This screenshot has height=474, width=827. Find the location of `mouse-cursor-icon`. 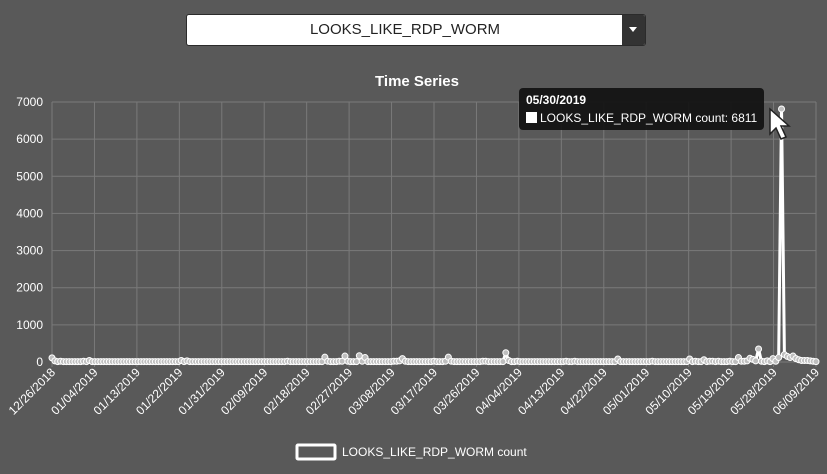

mouse-cursor-icon is located at coordinates (780, 123).